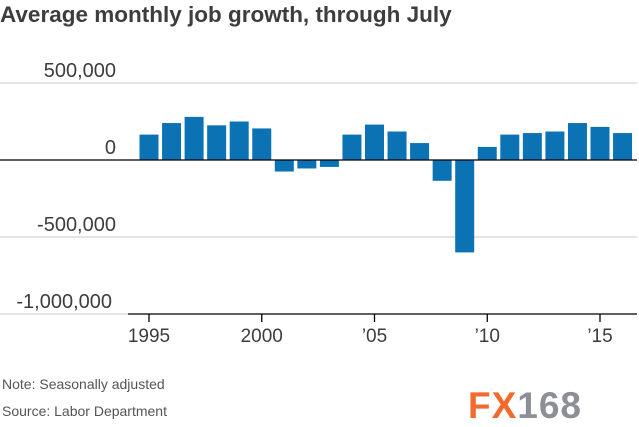 The width and height of the screenshot is (639, 427). What do you see at coordinates (623, 146) in the screenshot?
I see `bar-2016` at bounding box center [623, 146].